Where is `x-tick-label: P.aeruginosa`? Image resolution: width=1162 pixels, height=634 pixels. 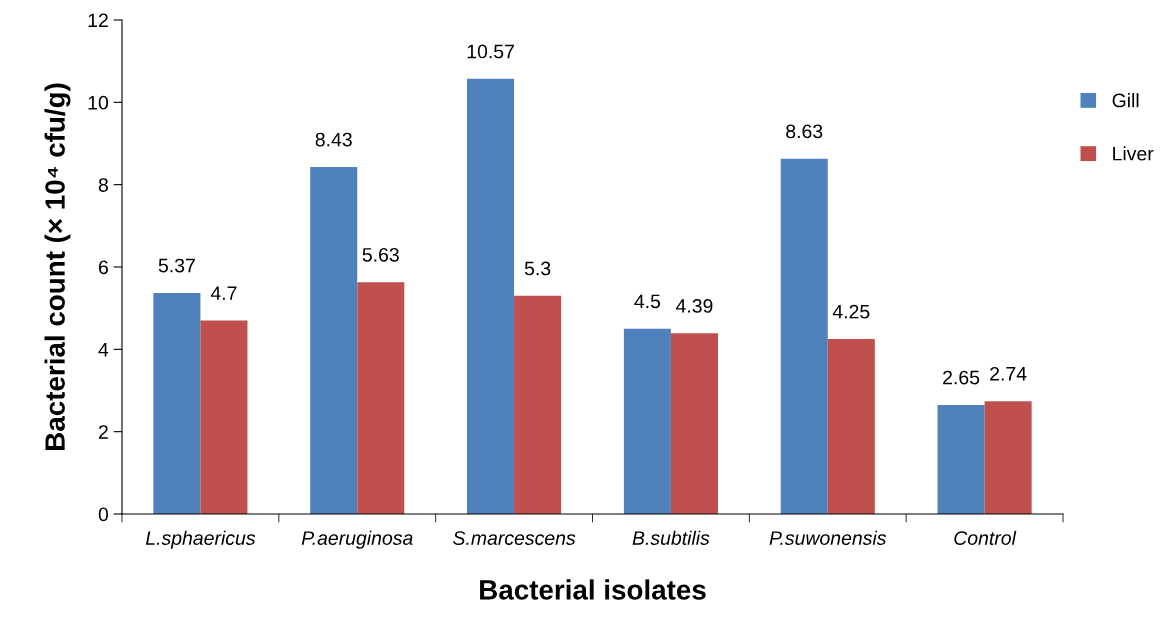 x-tick-label: P.aeruginosa is located at coordinates (357, 539).